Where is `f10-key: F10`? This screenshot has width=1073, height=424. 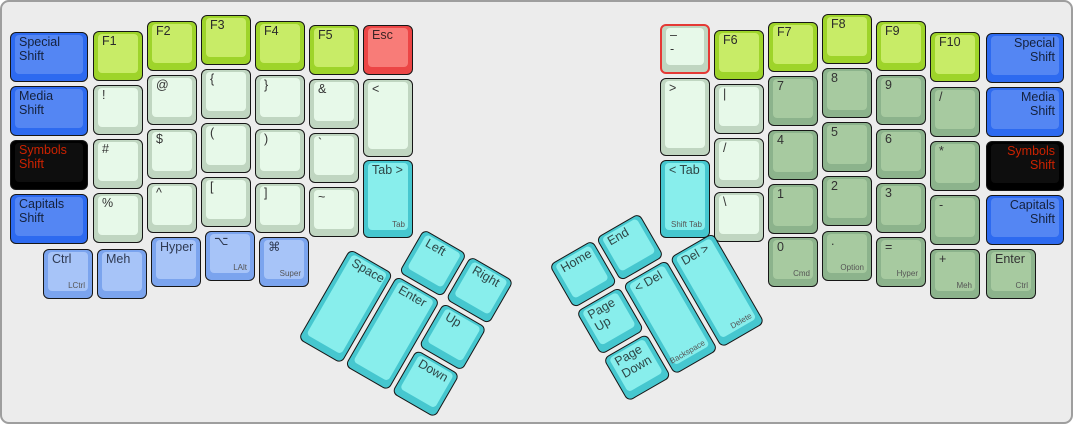
f10-key: F10 is located at coordinates (955, 57).